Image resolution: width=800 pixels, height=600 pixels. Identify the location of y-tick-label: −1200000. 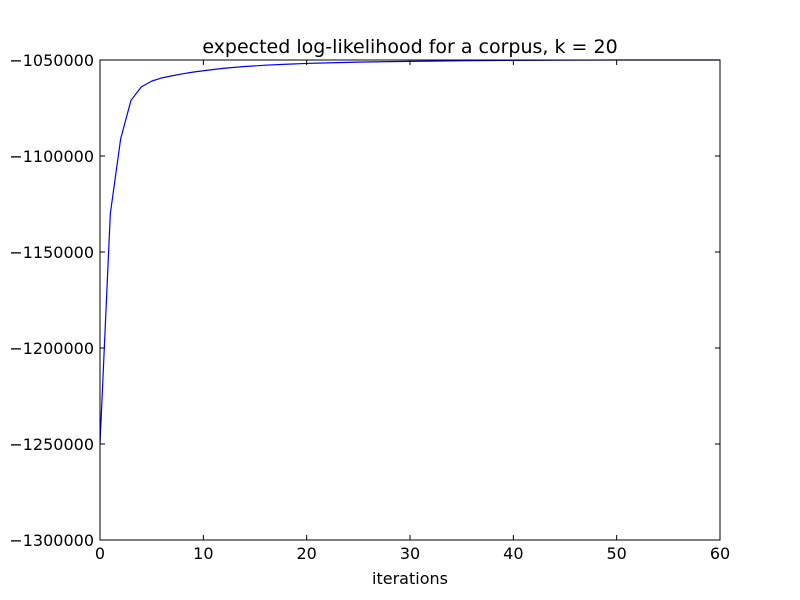
(51, 348).